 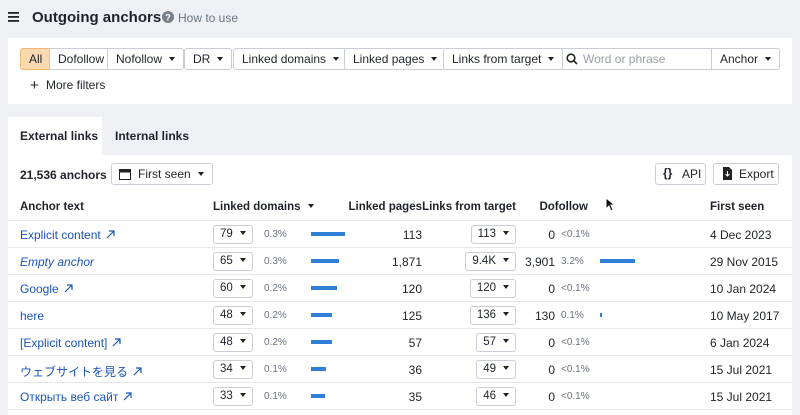 What do you see at coordinates (57, 262) in the screenshot?
I see `anchor-text: Empty anchor` at bounding box center [57, 262].